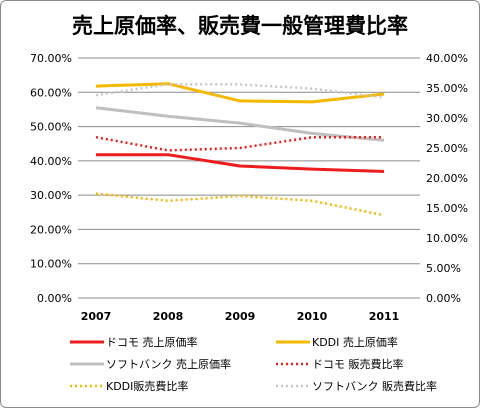  I want to click on x-tick-label: 2009, so click(240, 316).